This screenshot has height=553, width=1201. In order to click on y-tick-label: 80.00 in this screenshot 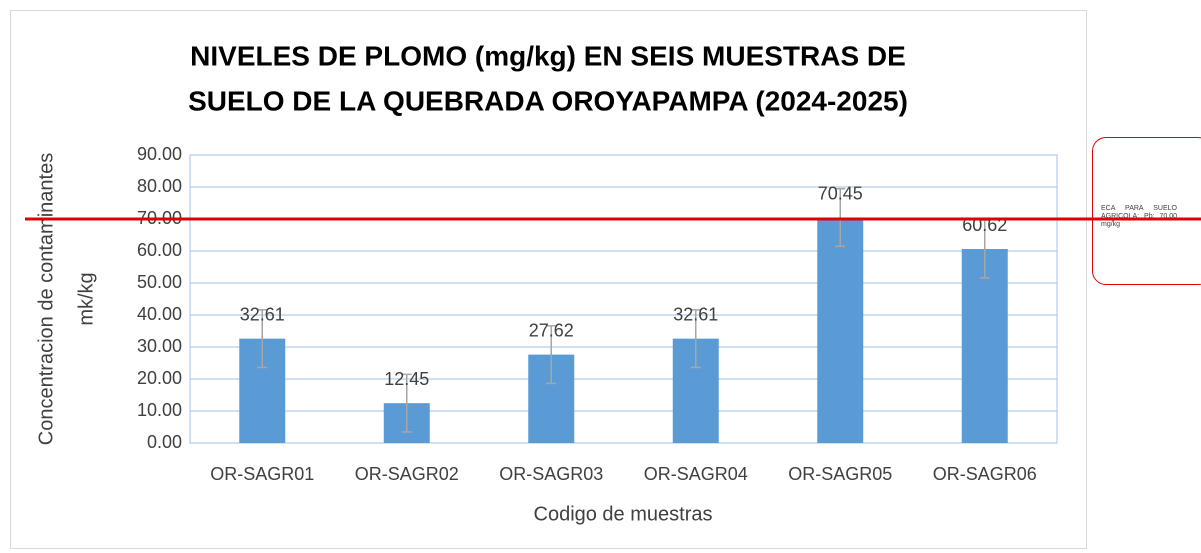, I will do `click(159, 186)`.